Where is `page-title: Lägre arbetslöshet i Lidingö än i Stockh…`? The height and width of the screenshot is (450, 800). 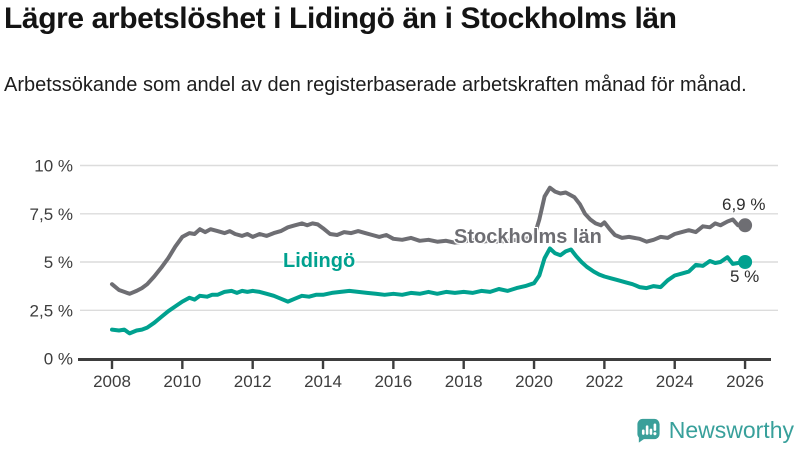
page-title: Lägre arbetslöshet i Lidingö än i Stockh… is located at coordinates (340, 18).